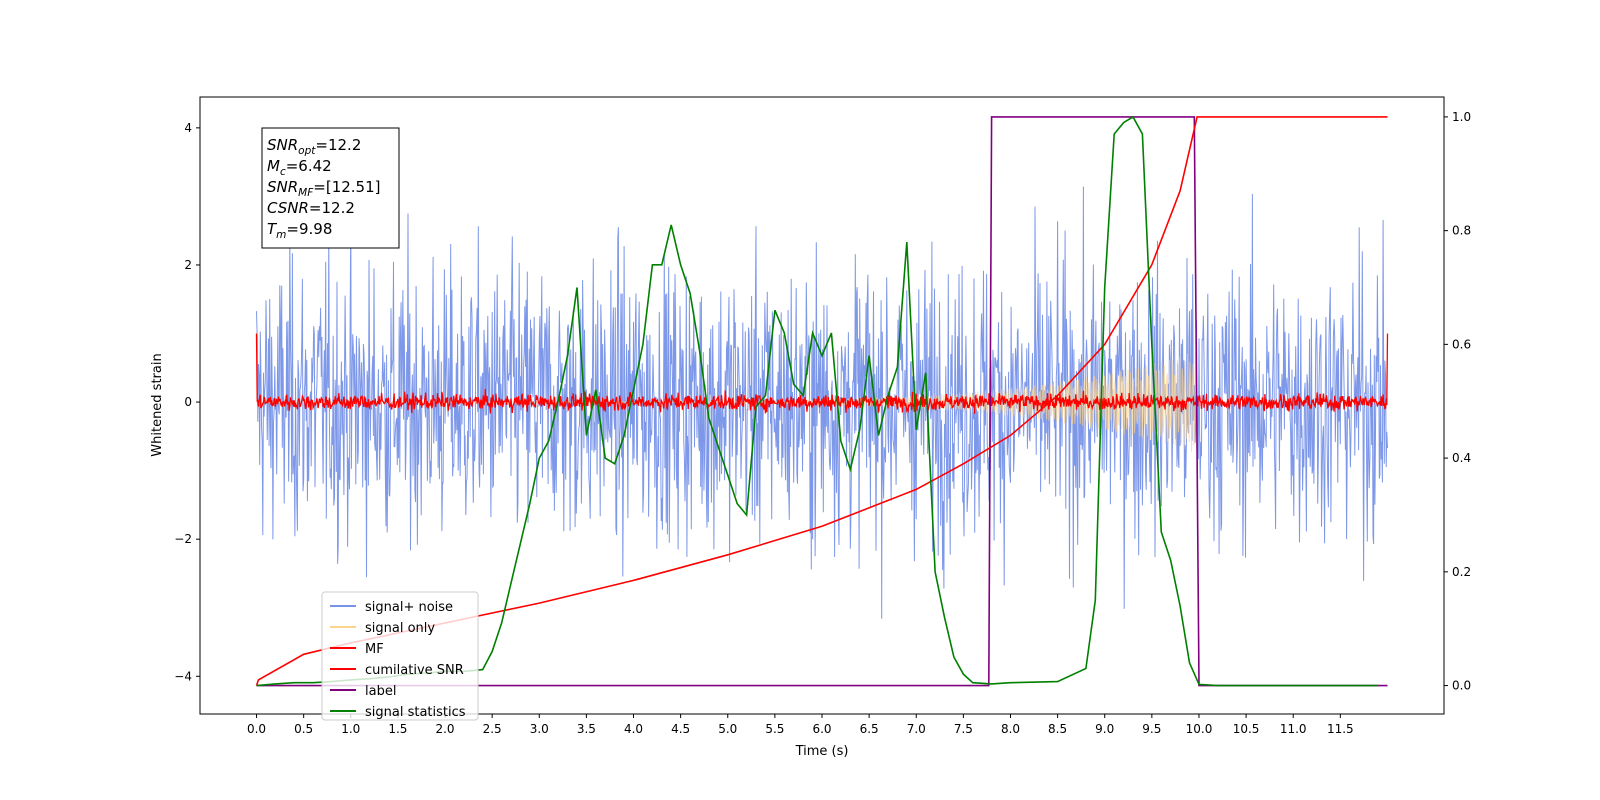 This screenshot has width=1600, height=800. What do you see at coordinates (350, 729) in the screenshot?
I see `x-tick-label: 1.0` at bounding box center [350, 729].